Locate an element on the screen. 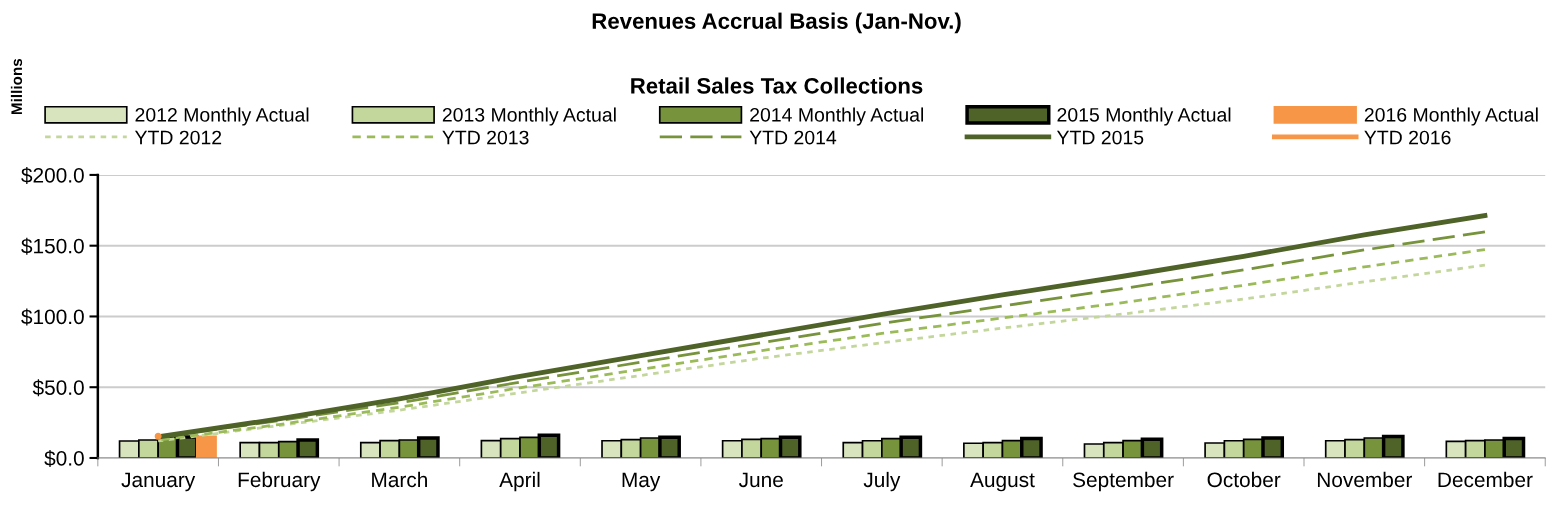 The width and height of the screenshot is (1553, 510). legend-label: 2014 Monthly Actual is located at coordinates (837, 116).